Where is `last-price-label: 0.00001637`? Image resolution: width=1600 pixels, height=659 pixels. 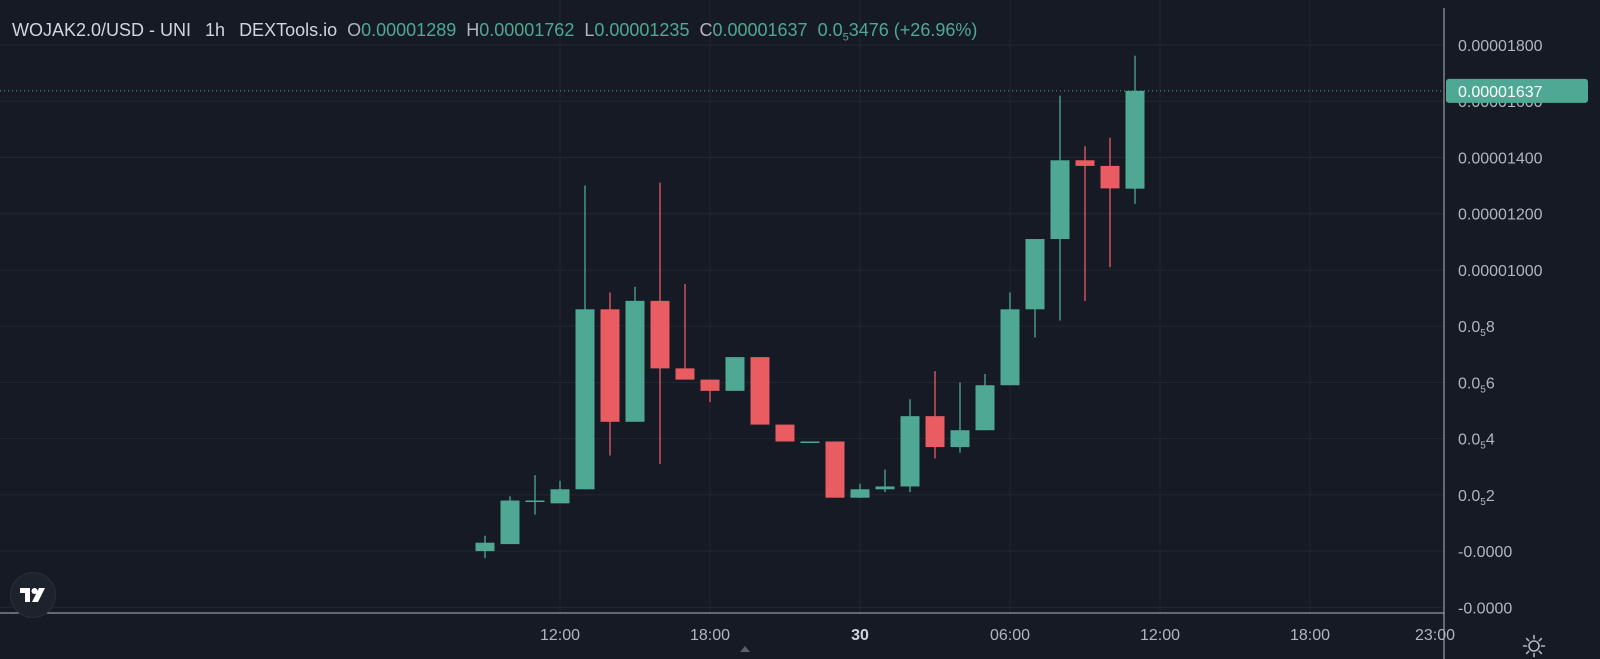
last-price-label: 0.00001637 is located at coordinates (1500, 92).